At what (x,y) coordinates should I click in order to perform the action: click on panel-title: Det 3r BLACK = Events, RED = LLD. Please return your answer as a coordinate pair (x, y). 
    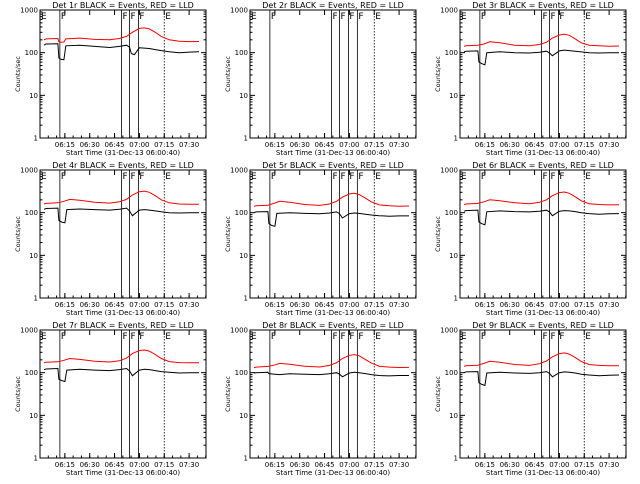
    Looking at the image, I should click on (543, 5).